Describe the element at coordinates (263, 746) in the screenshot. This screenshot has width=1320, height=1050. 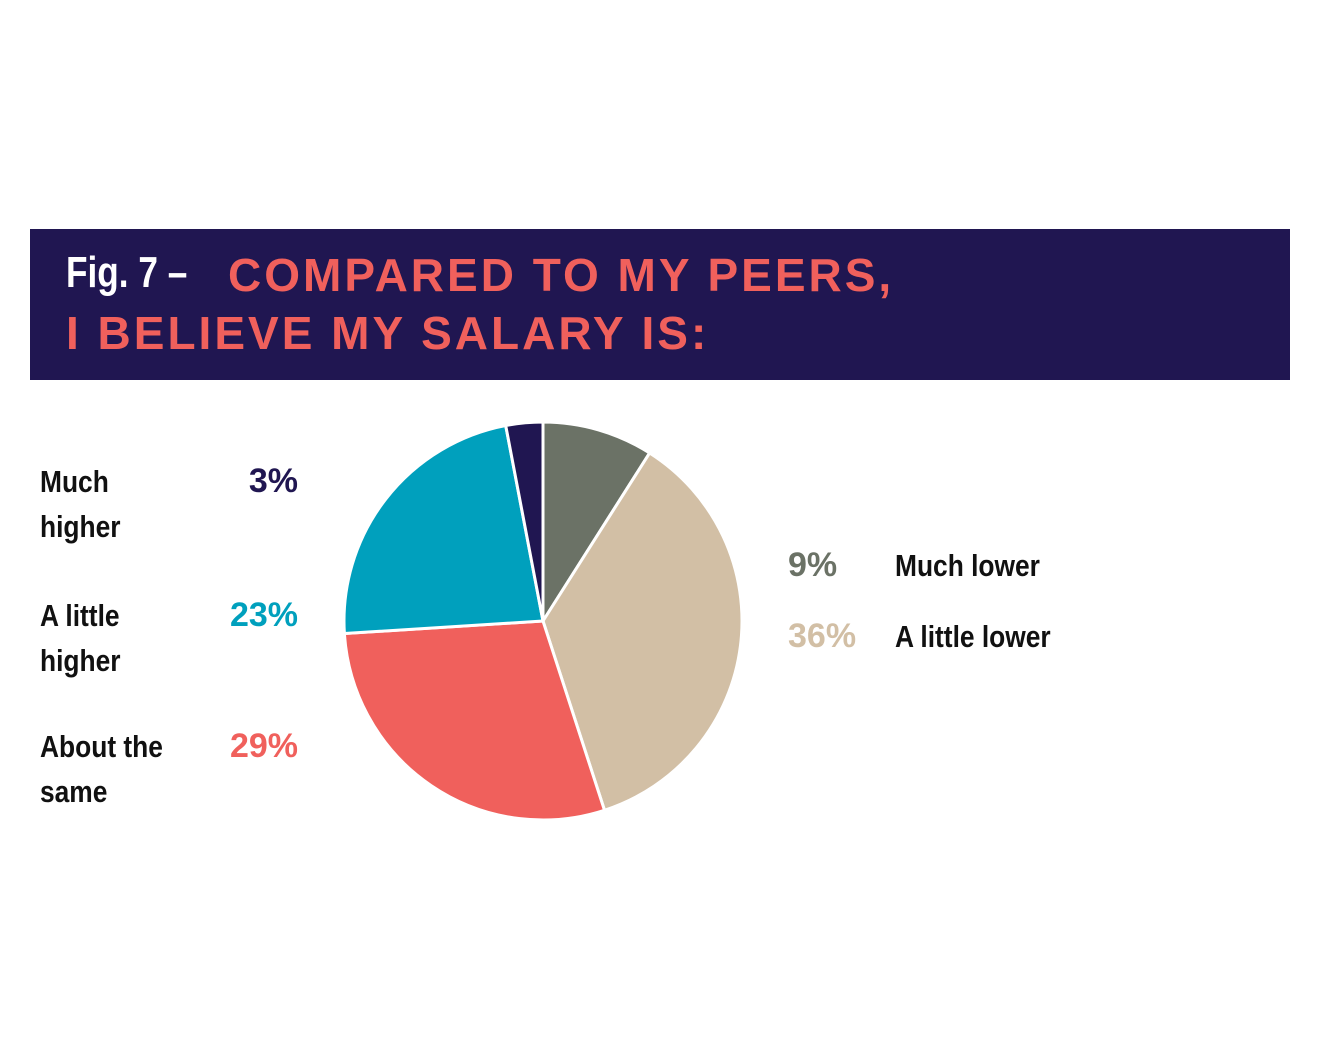
I see `value-label: 29%` at that location.